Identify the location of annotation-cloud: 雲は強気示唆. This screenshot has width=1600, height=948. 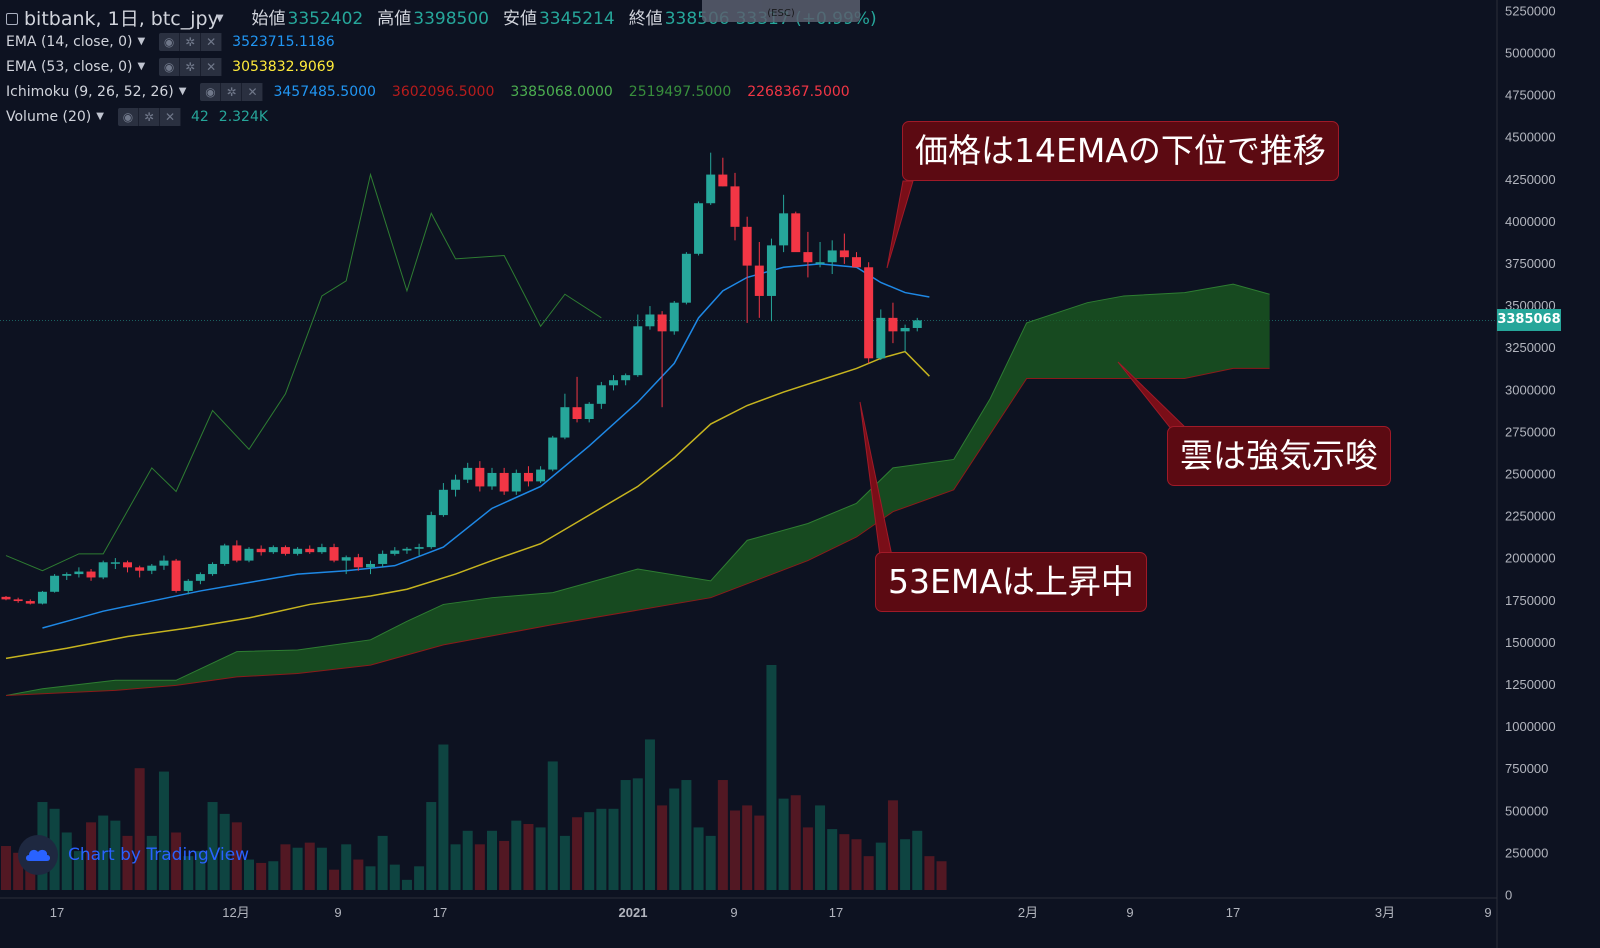
(1279, 456).